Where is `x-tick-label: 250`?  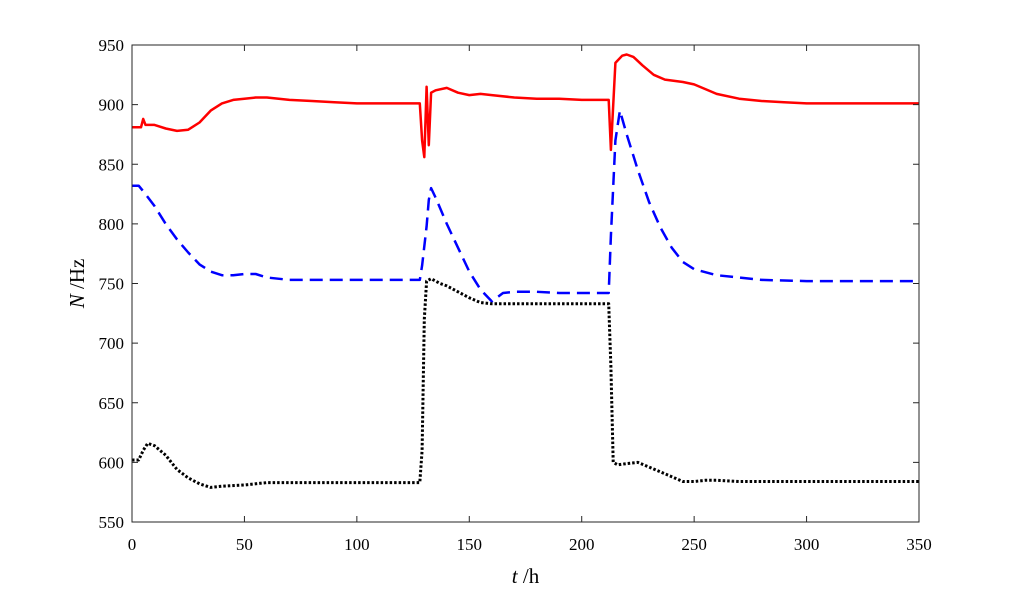 x-tick-label: 250 is located at coordinates (694, 544).